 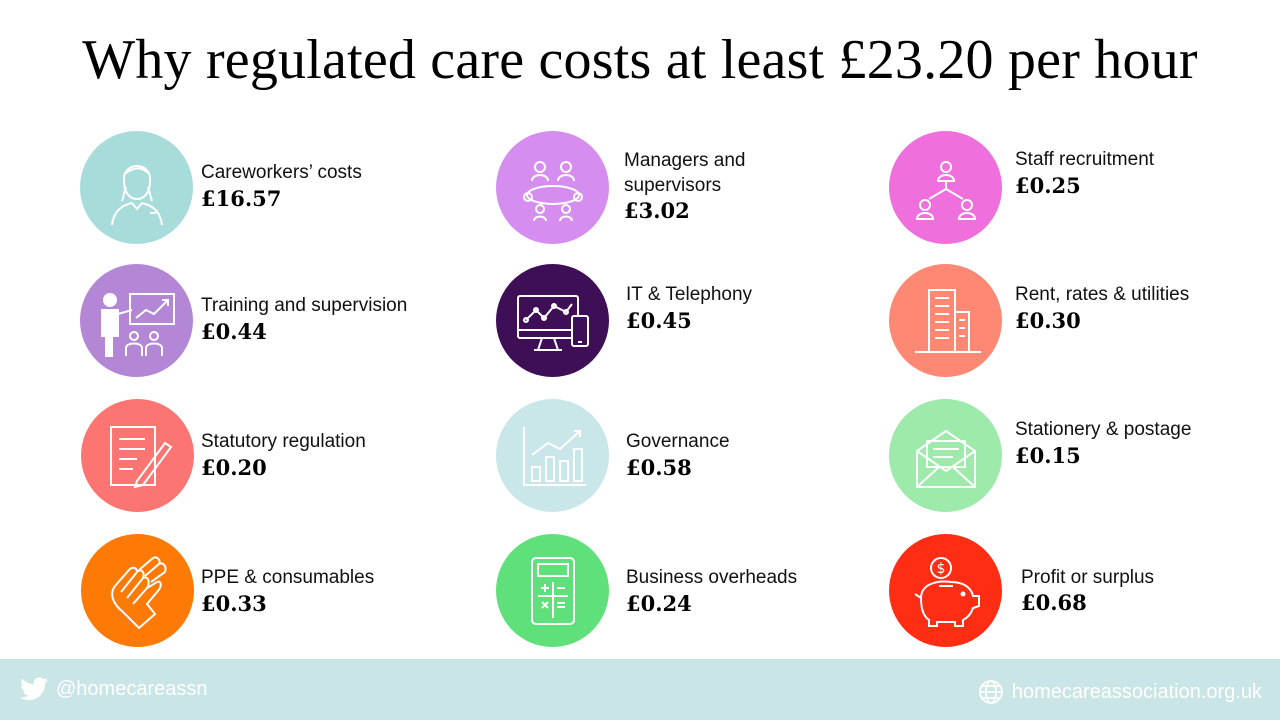 I want to click on website-link: homecareassociation.org.uk, so click(x=1120, y=692).